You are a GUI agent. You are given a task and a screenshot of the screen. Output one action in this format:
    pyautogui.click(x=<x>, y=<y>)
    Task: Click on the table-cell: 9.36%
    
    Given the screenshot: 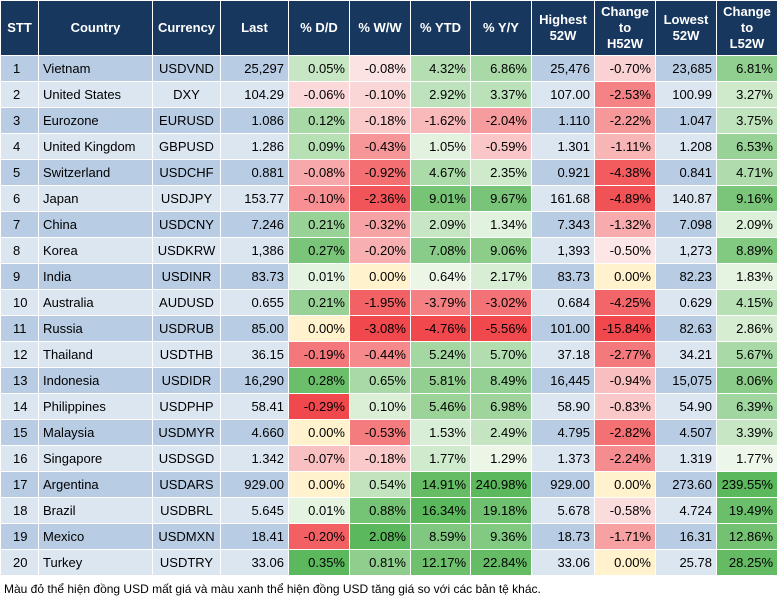 What is the action you would take?
    pyautogui.click(x=501, y=537)
    